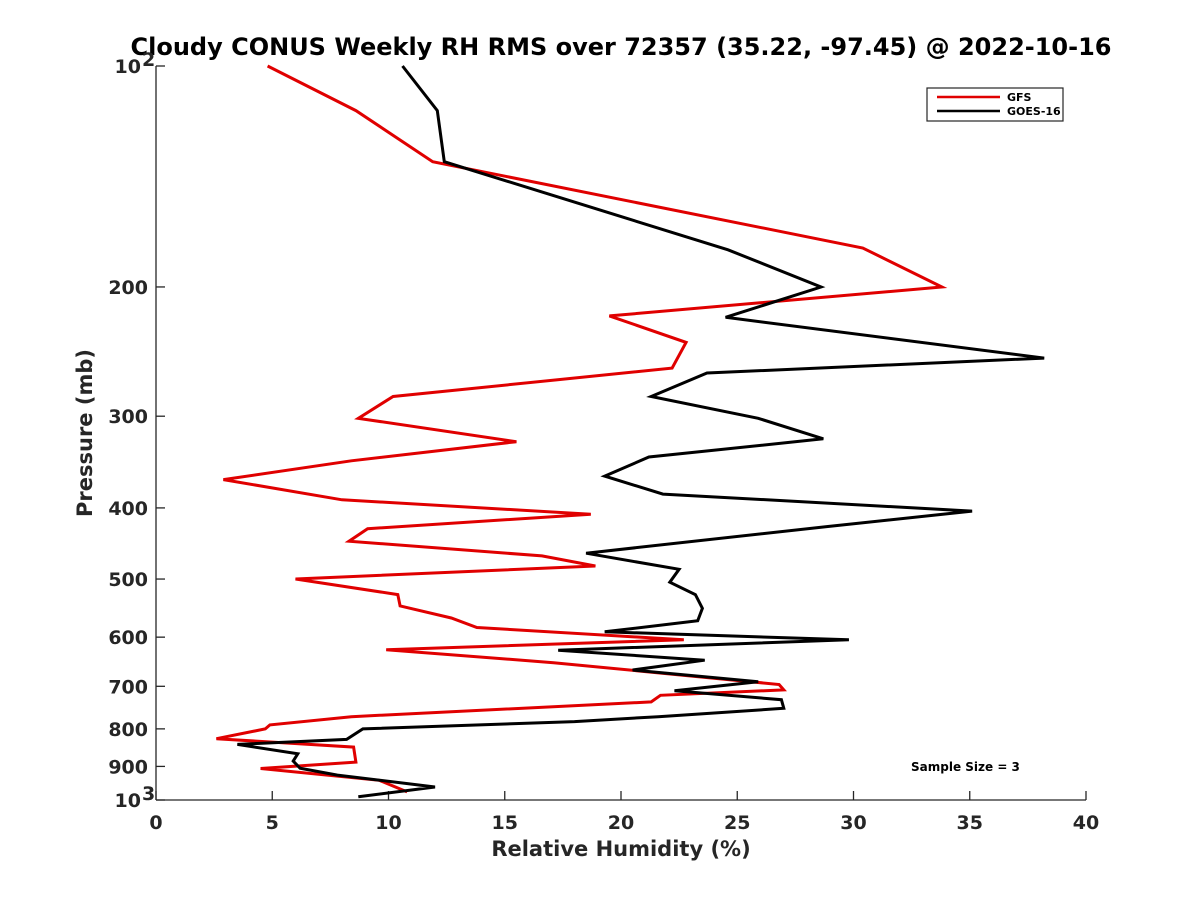 This screenshot has height=900, width=1200. I want to click on x-tick-label: 25, so click(737, 823).